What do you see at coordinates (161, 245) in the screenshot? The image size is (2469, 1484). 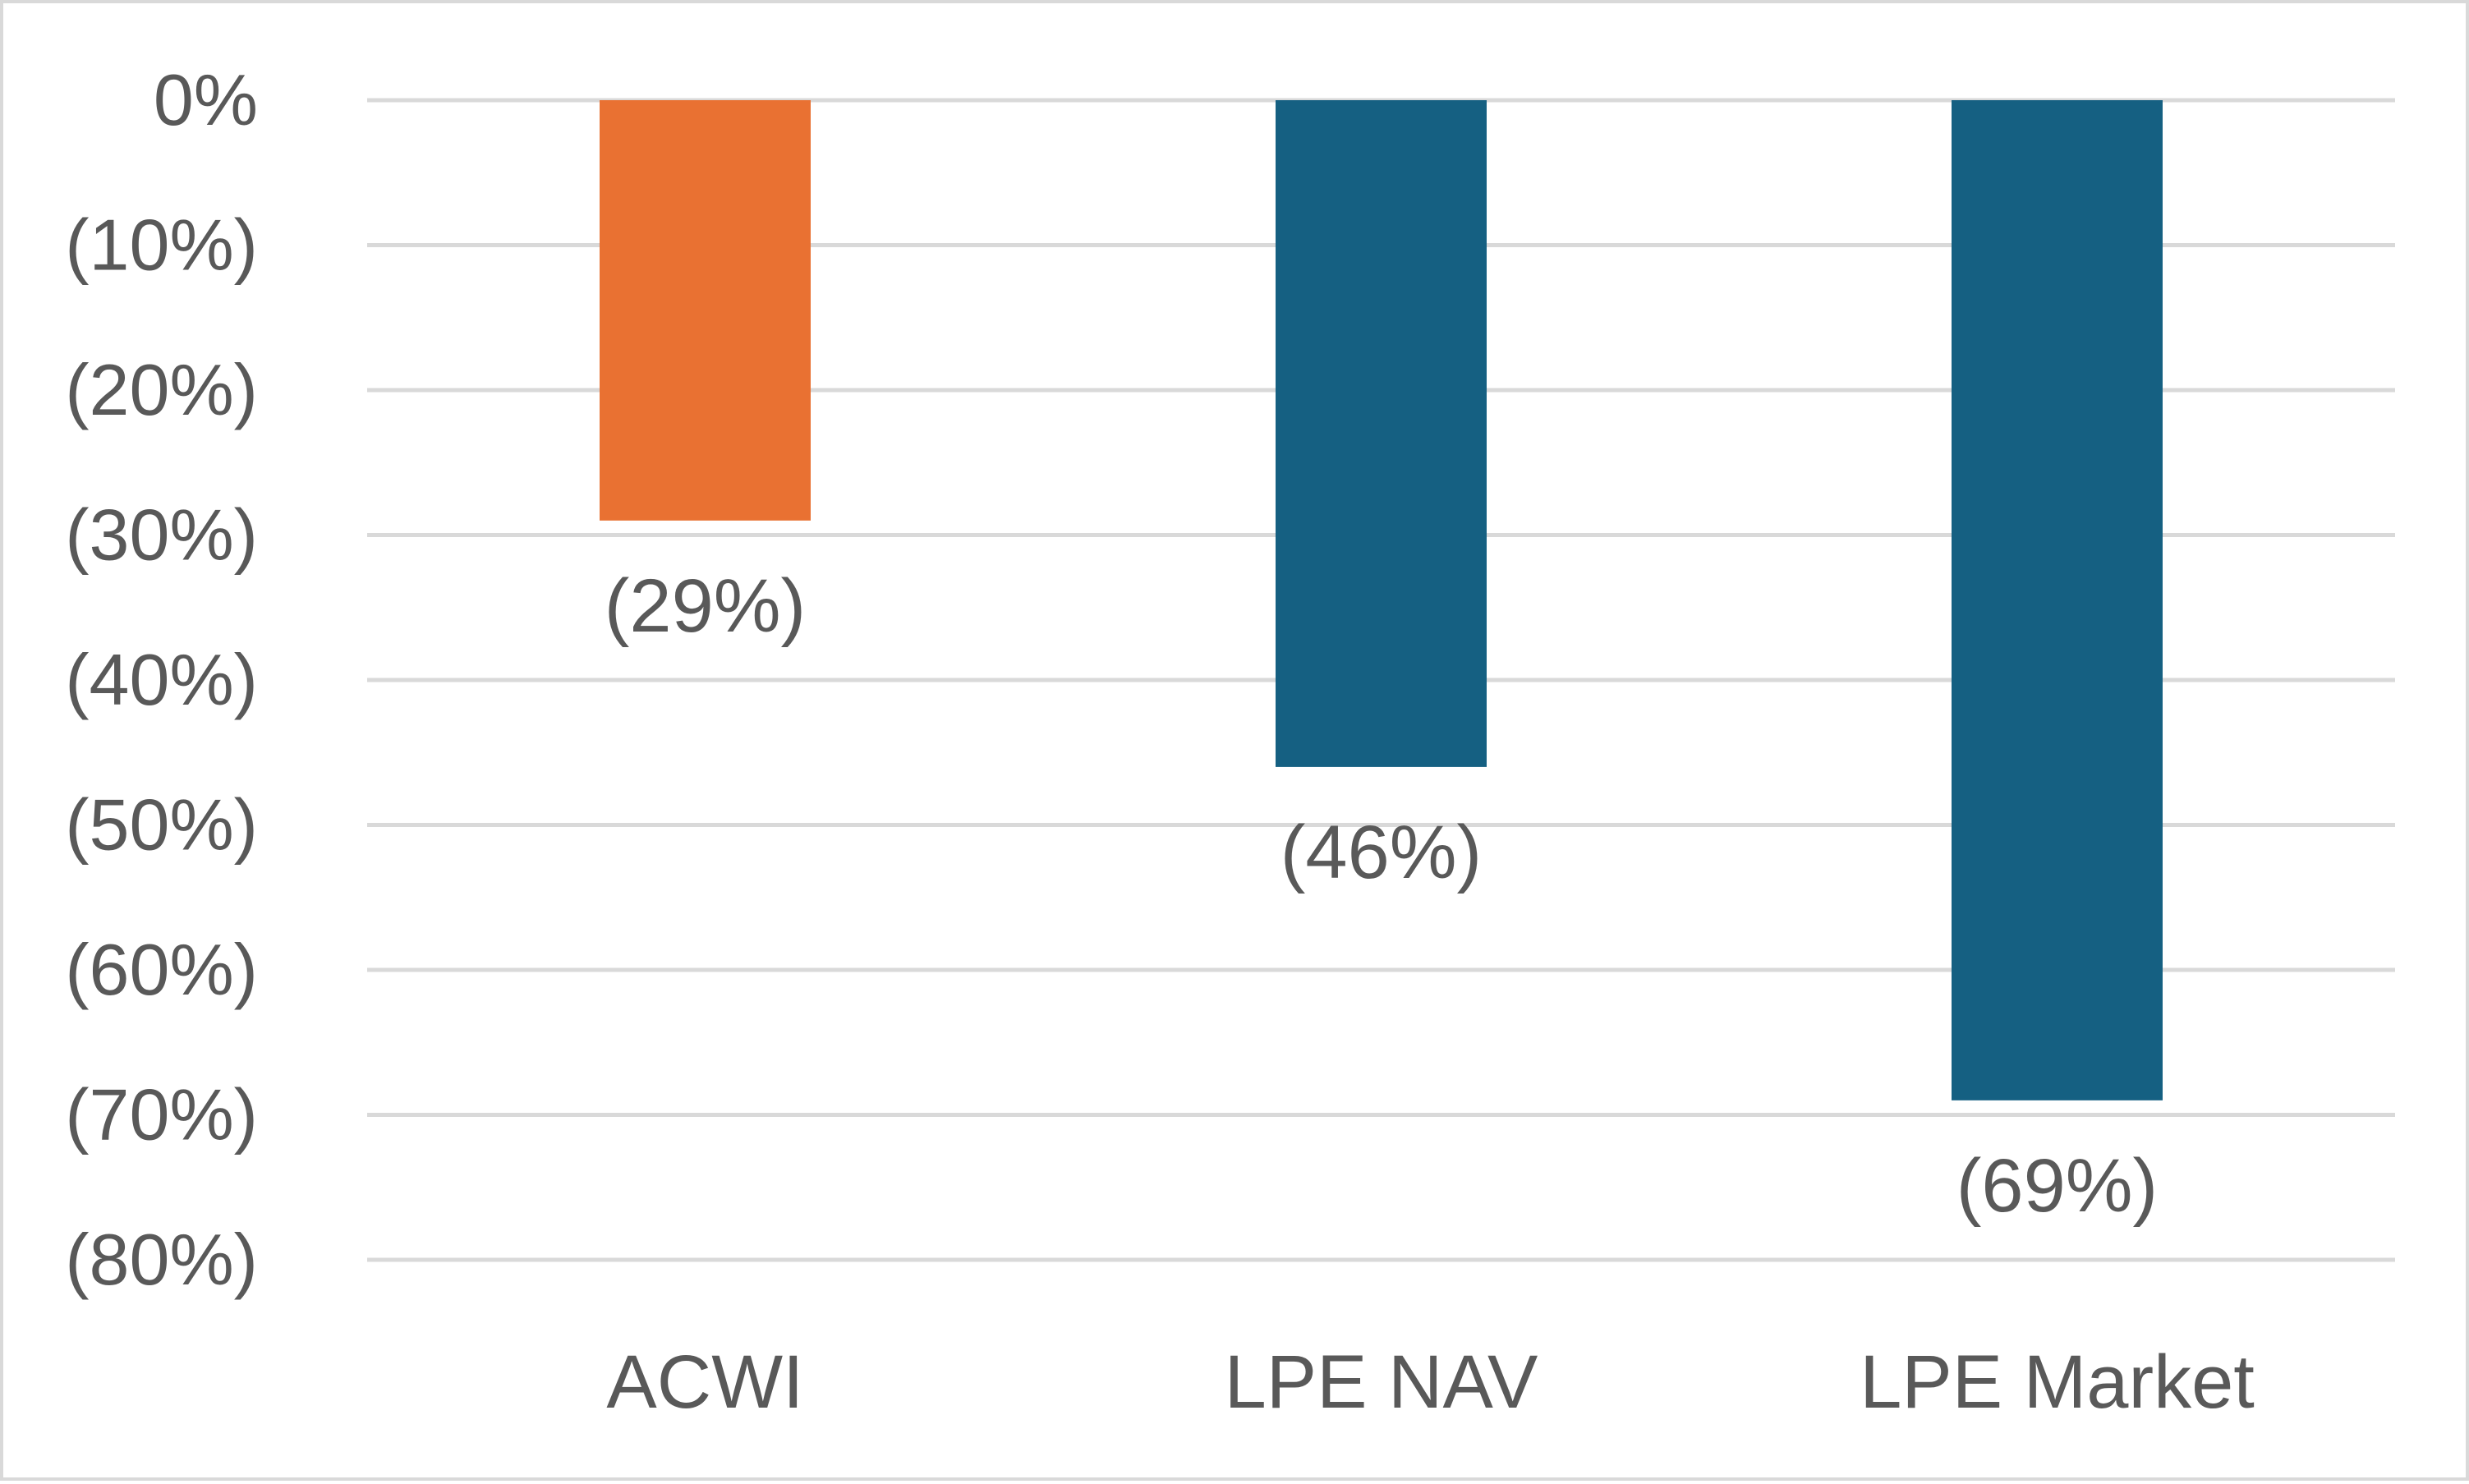 I see `y-tick-label: (10%)` at bounding box center [161, 245].